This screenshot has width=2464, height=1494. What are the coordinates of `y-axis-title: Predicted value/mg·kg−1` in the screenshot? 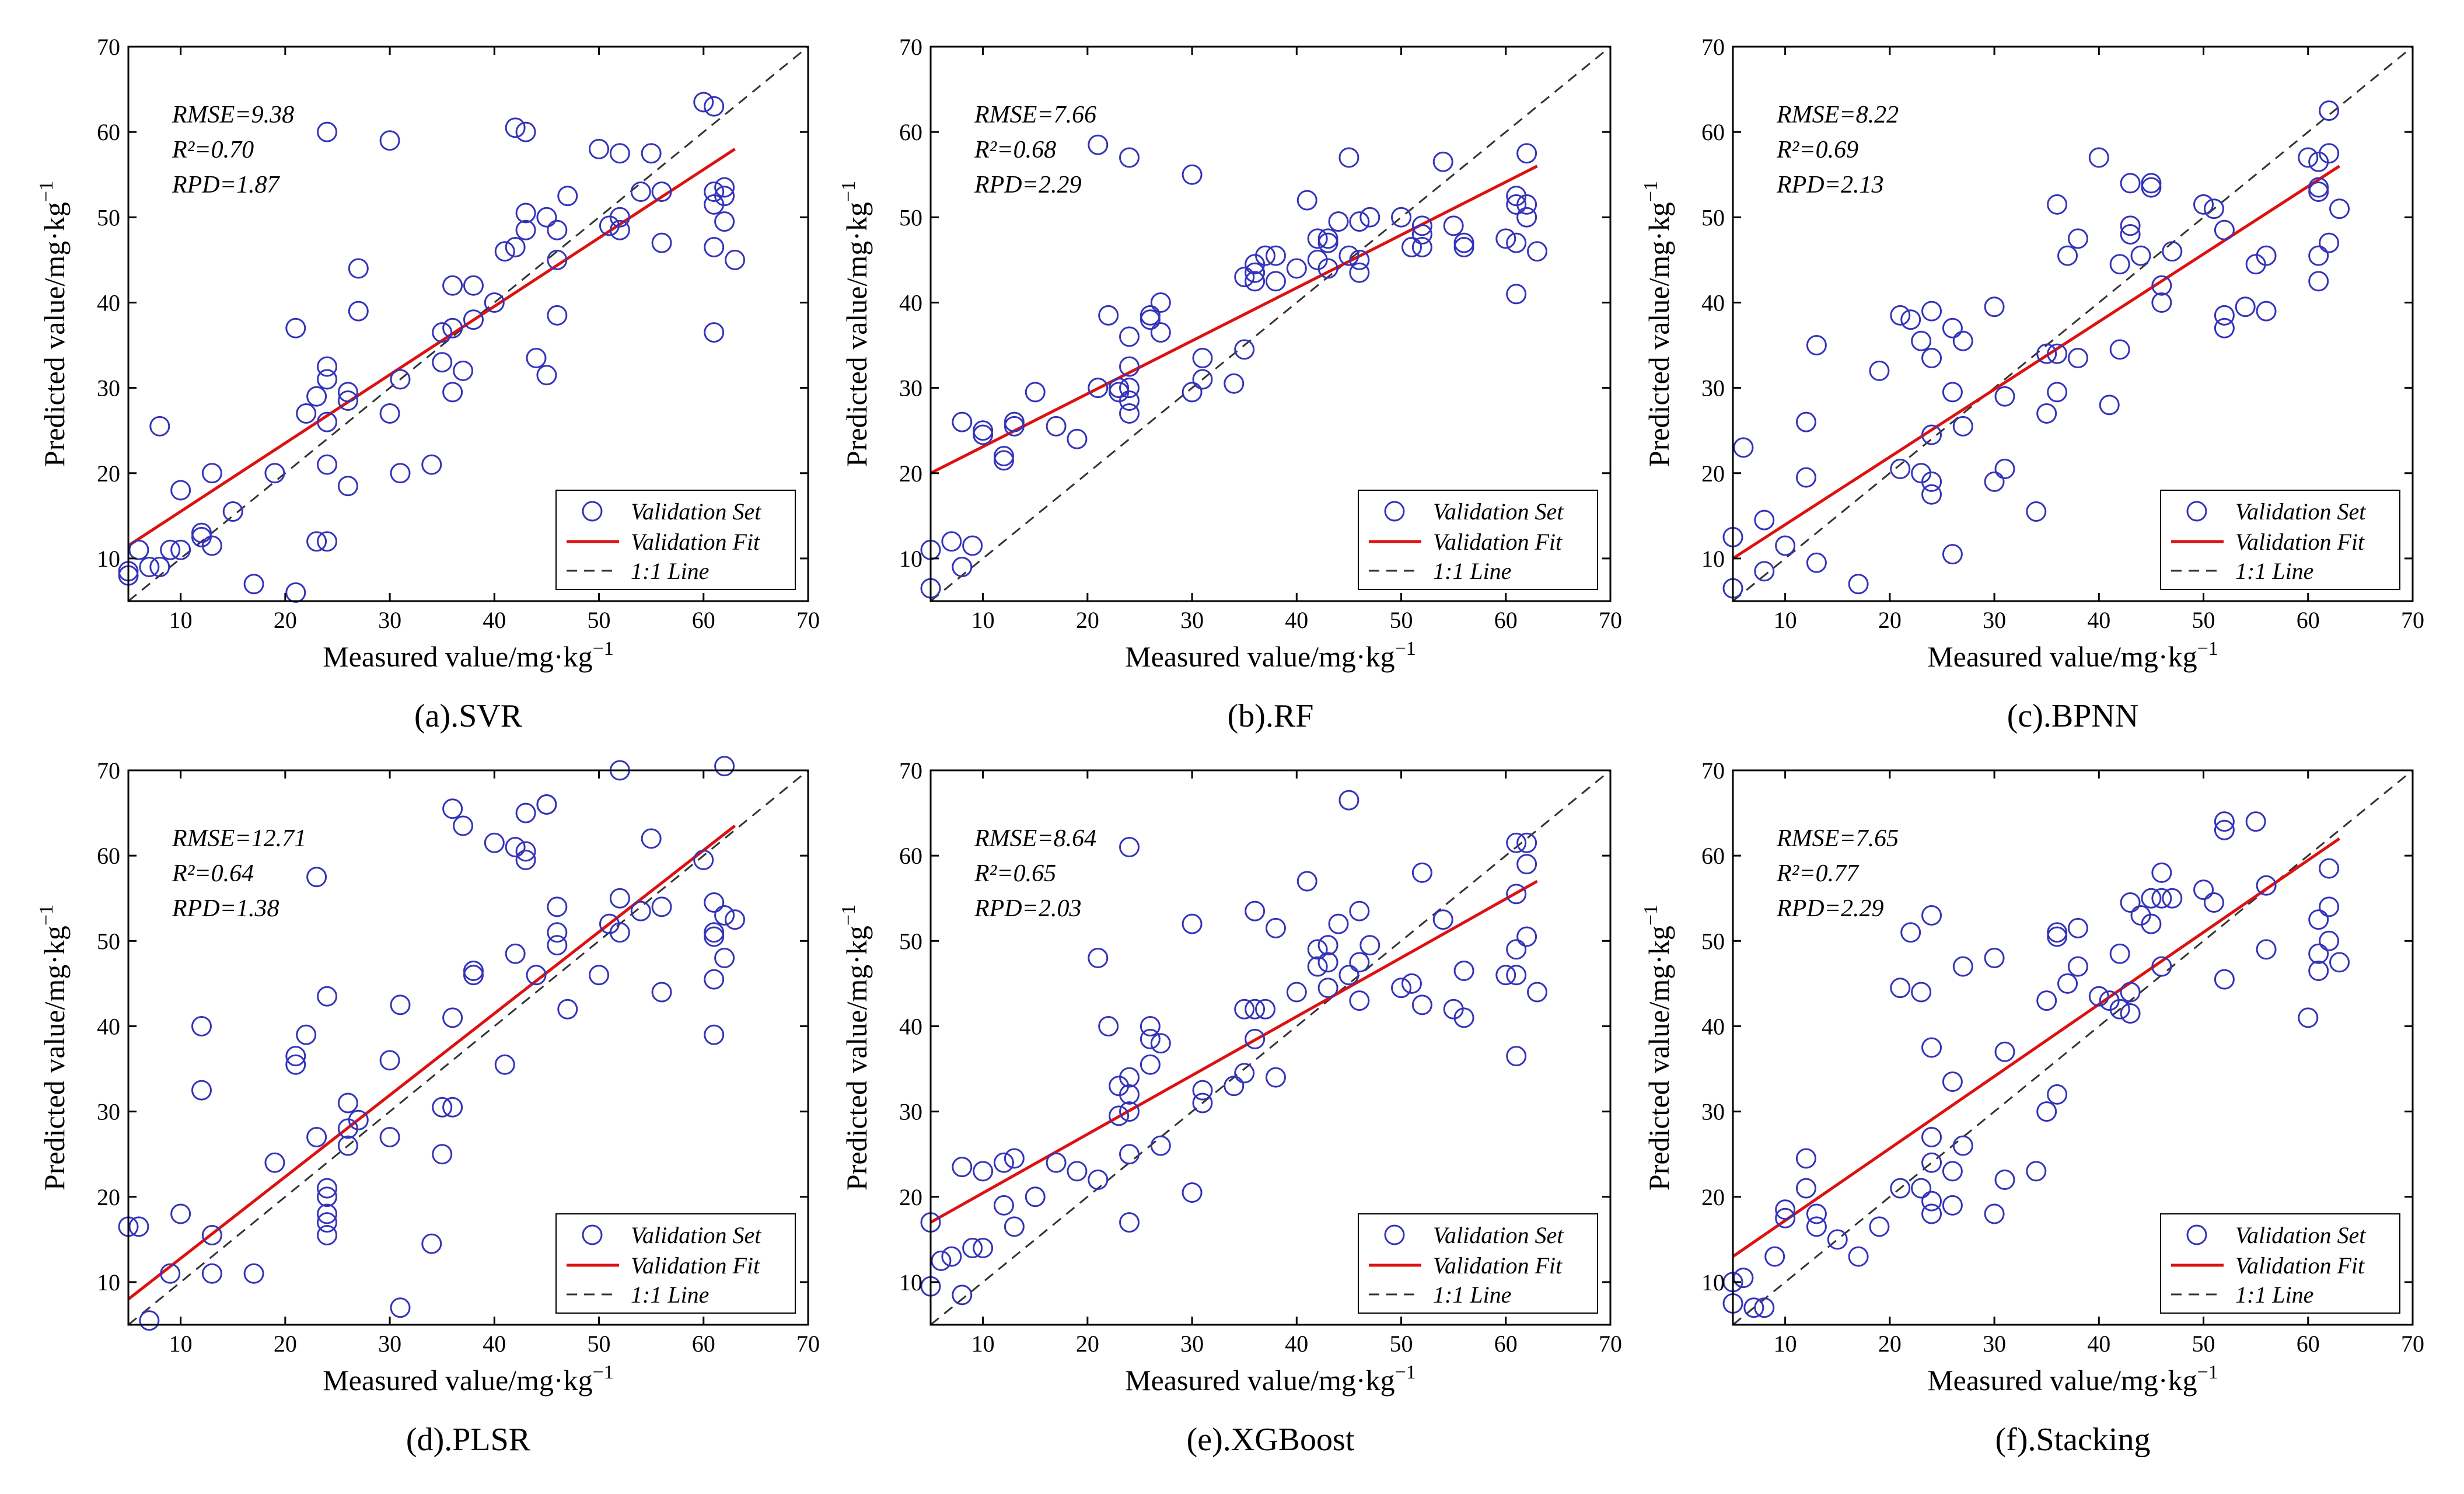 It's located at (1657, 324).